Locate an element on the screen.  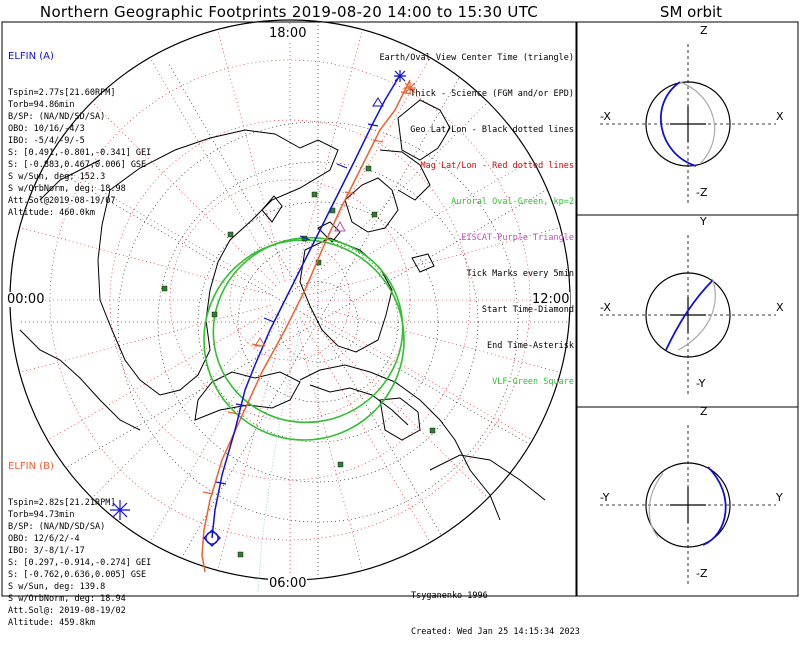
elfin-a-end-asterisk is located at coordinates (400, 76).